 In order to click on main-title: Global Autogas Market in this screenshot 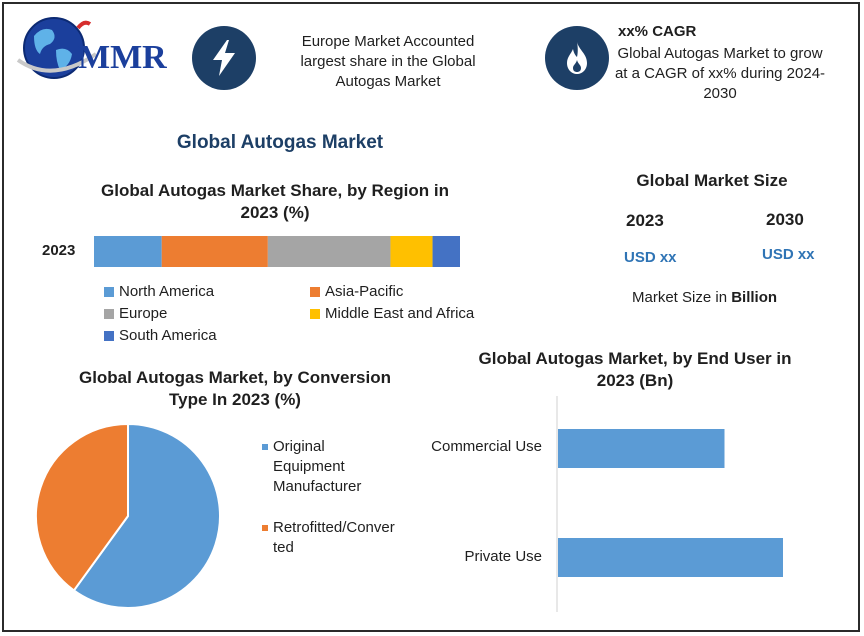, I will do `click(280, 142)`.